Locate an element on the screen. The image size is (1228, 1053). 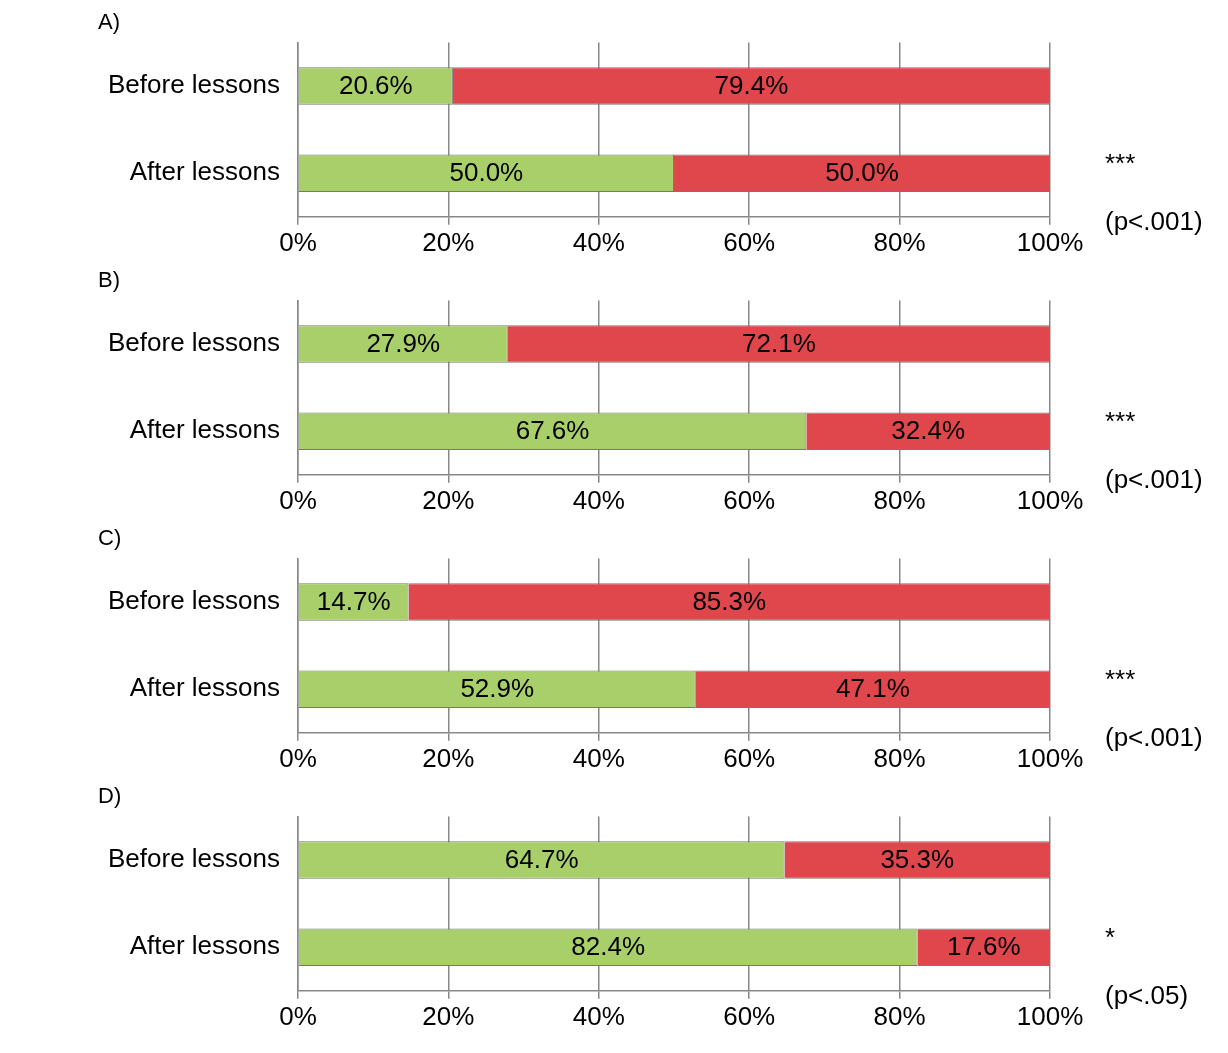
data-label: 52.9% is located at coordinates (497, 688).